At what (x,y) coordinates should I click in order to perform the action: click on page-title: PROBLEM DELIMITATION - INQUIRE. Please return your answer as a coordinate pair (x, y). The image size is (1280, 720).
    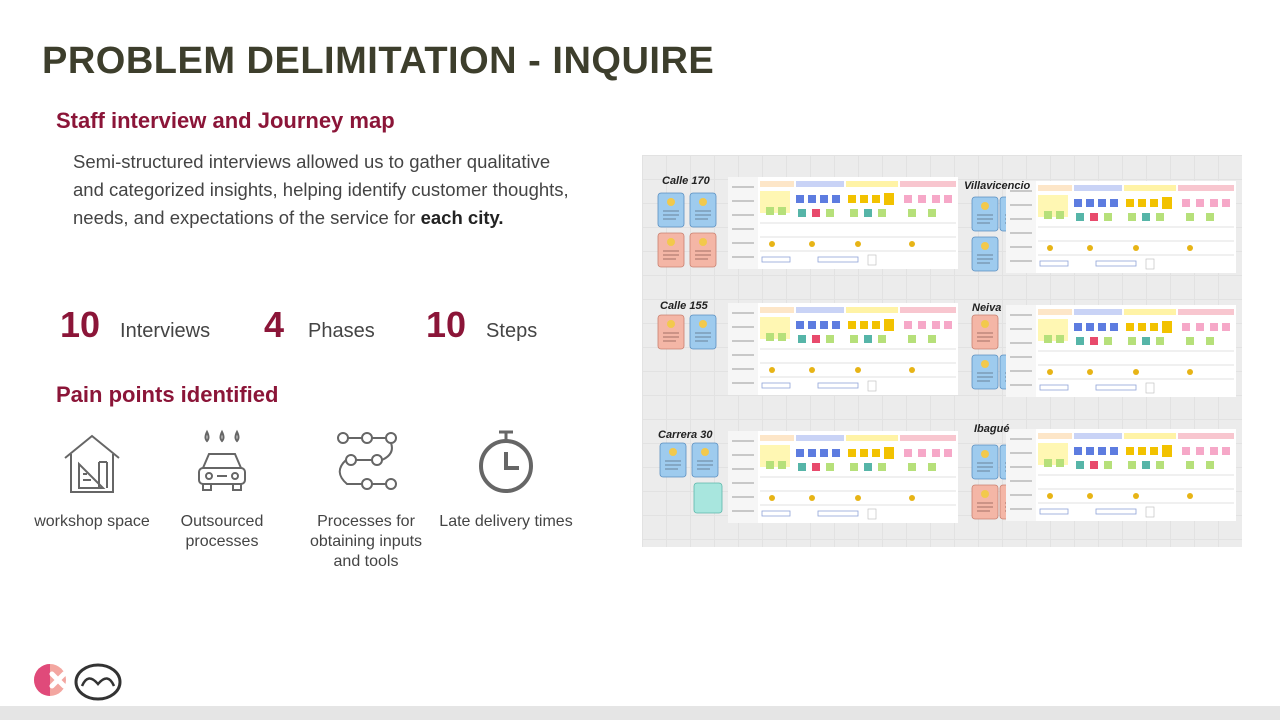
    Looking at the image, I should click on (378, 61).